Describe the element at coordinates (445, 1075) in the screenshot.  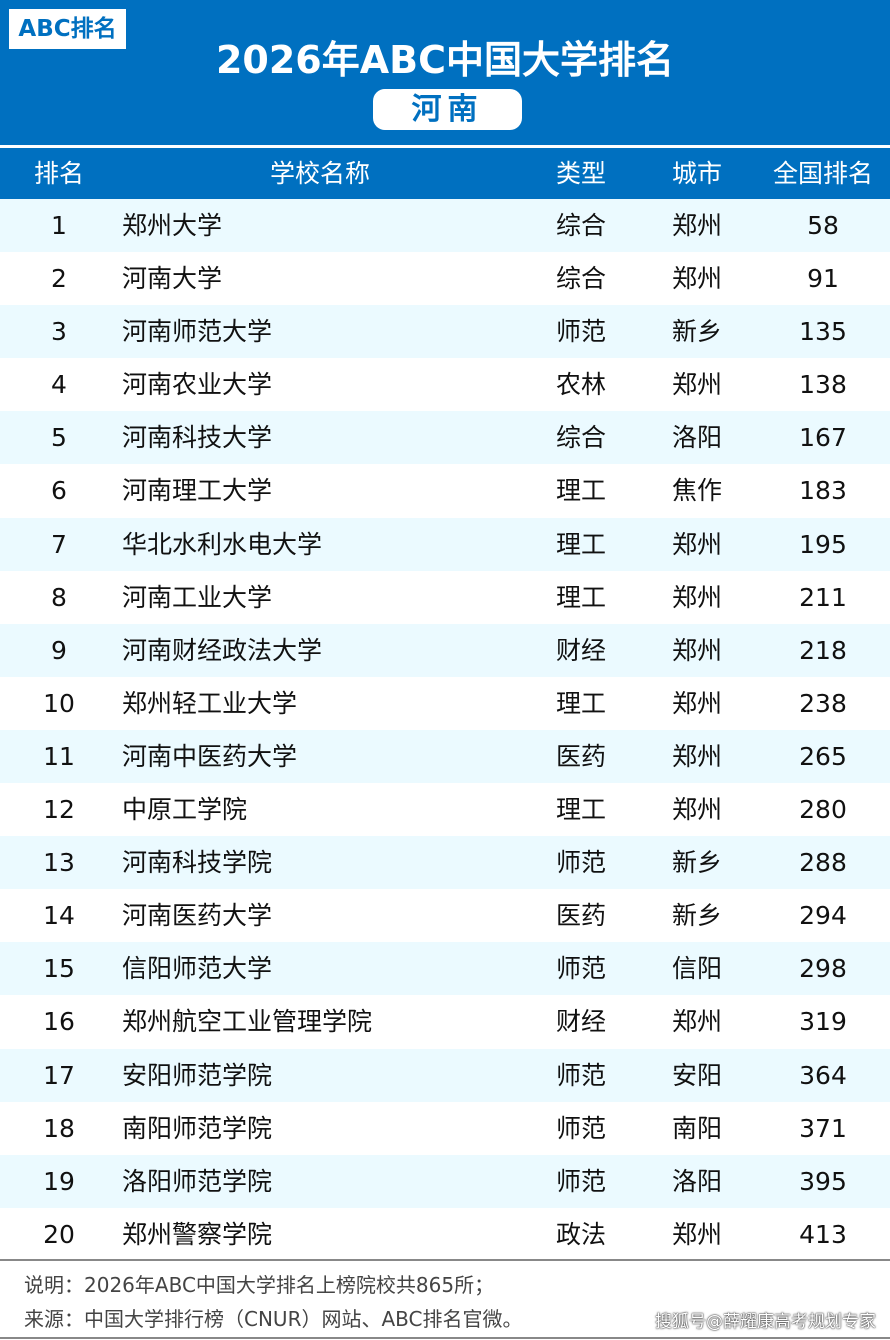
I see `table-row: 17 安阳师范学院 师范 安阳 364` at that location.